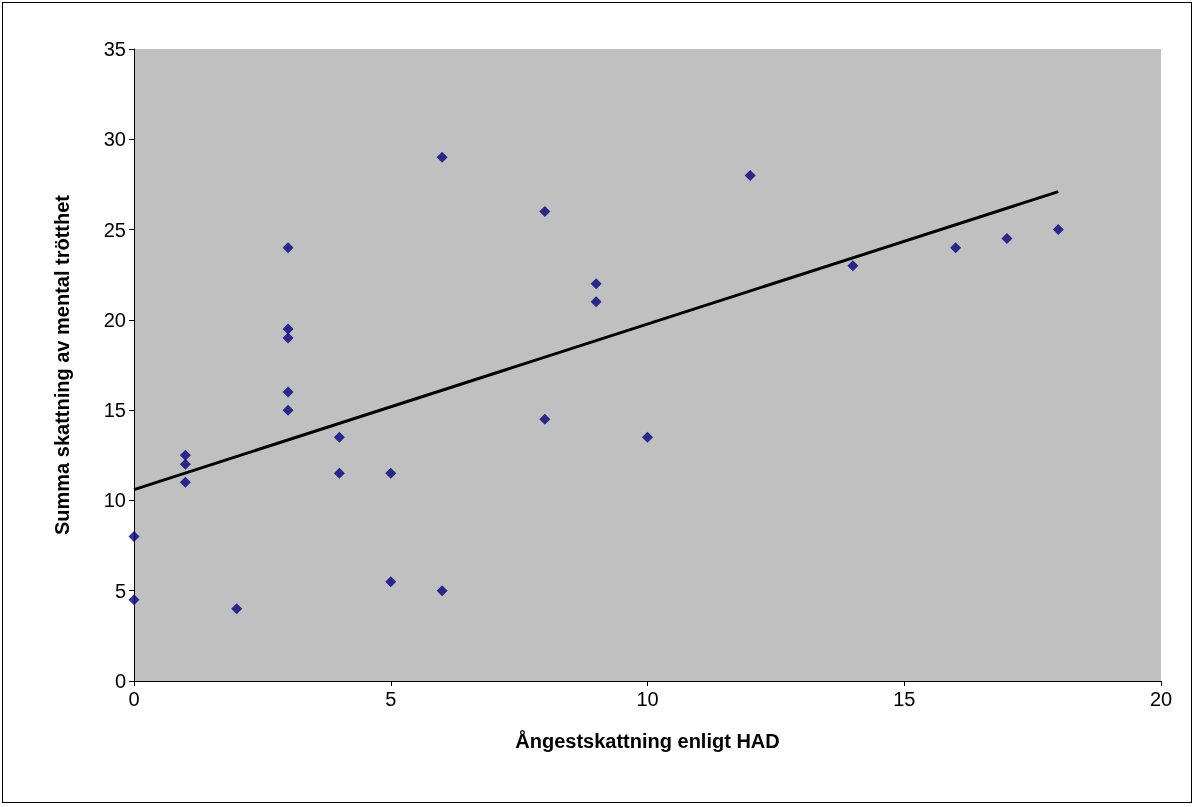  Describe the element at coordinates (120, 681) in the screenshot. I see `y-tick-label: 0` at that location.